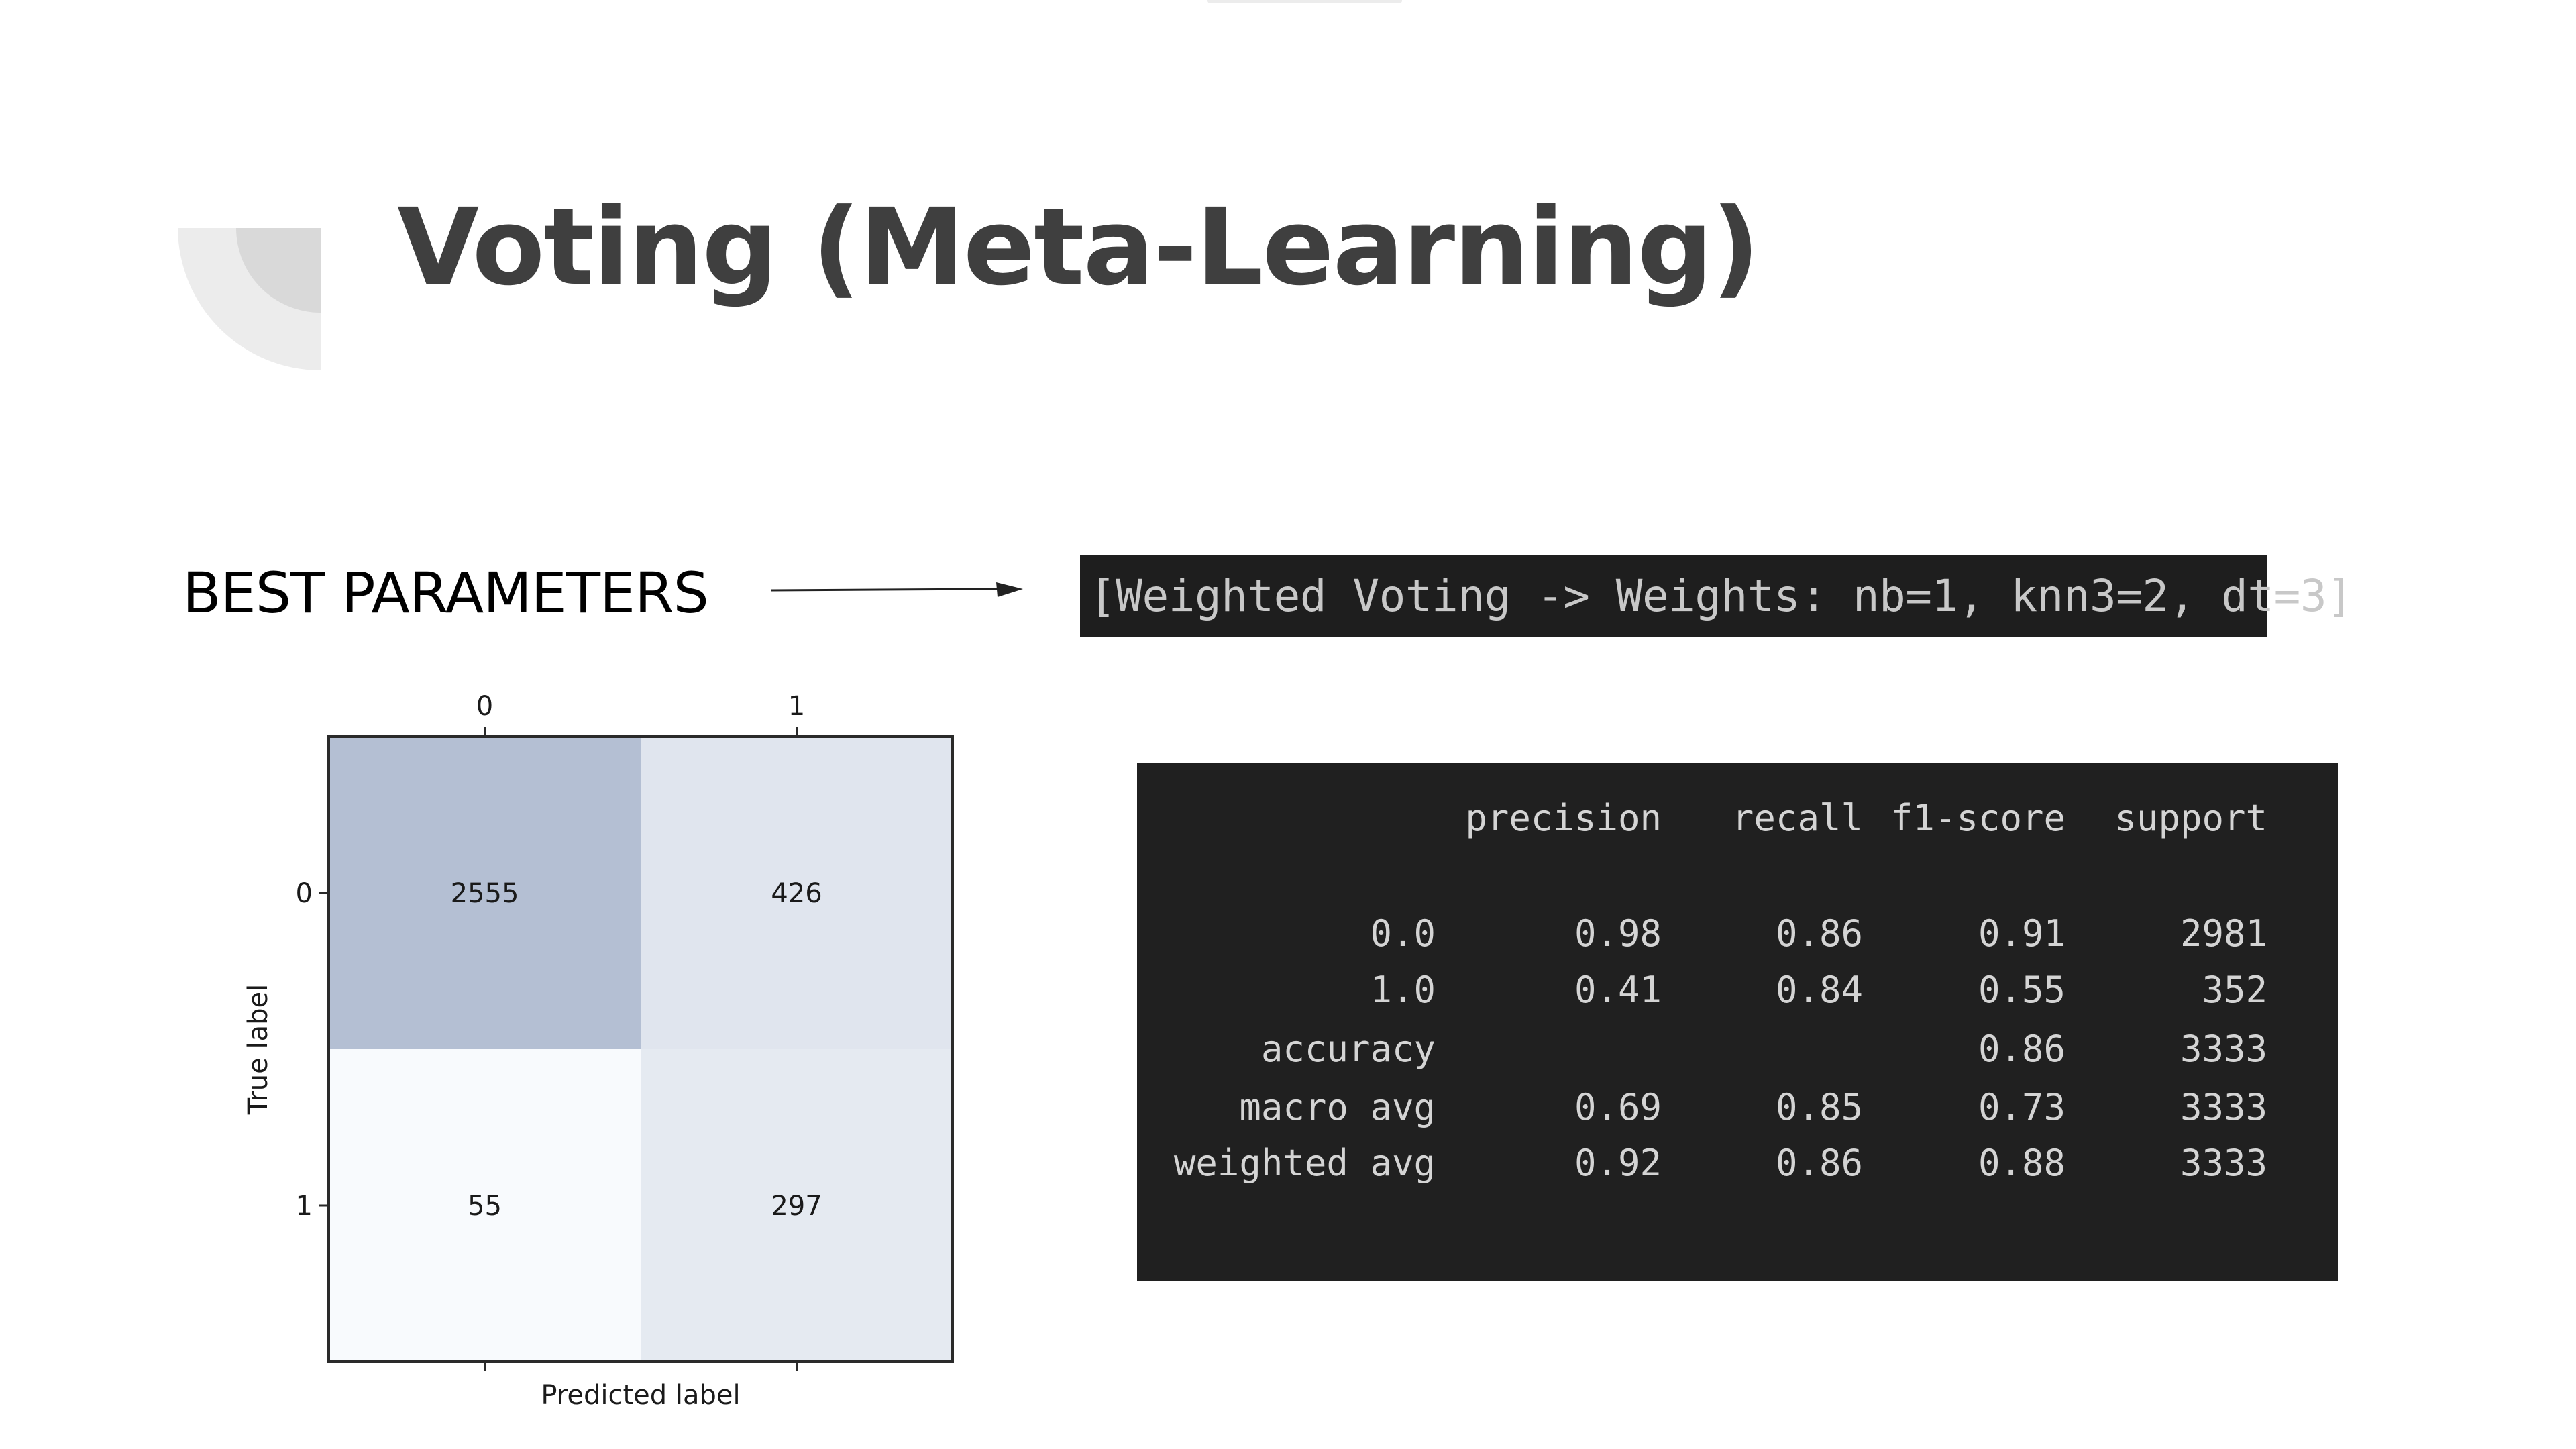 This screenshot has height=1449, width=2576. What do you see at coordinates (258, 1049) in the screenshot?
I see `y-axis-label: True label` at bounding box center [258, 1049].